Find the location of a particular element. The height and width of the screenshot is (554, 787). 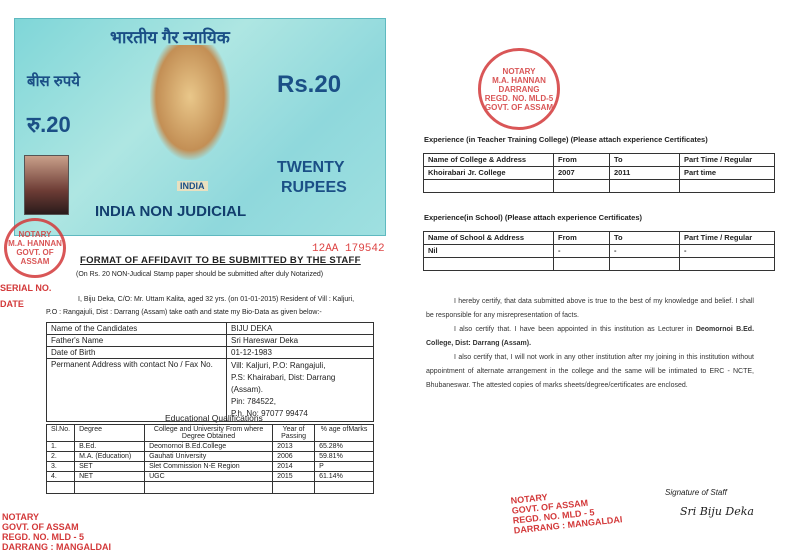

table-row: 1. B.Ed. Deomornoi B.Ed.College 2013 65.28% is located at coordinates (209, 446).